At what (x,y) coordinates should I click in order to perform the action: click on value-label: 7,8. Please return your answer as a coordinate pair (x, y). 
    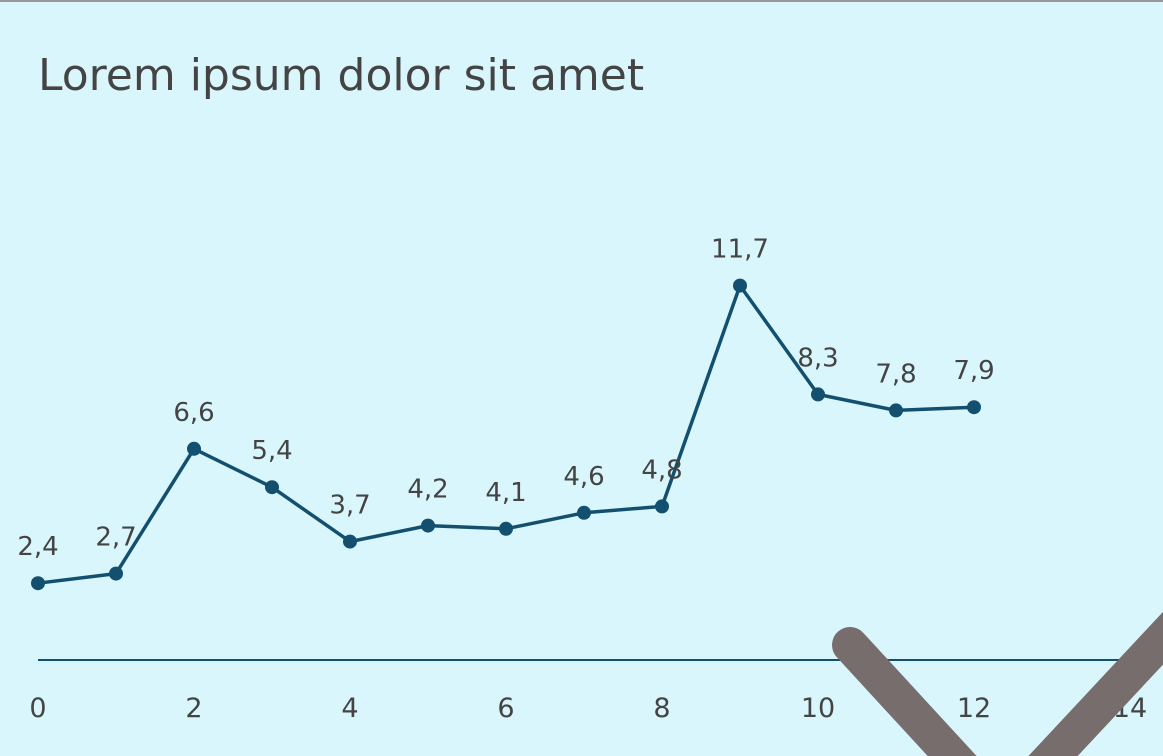
    Looking at the image, I should click on (895, 374).